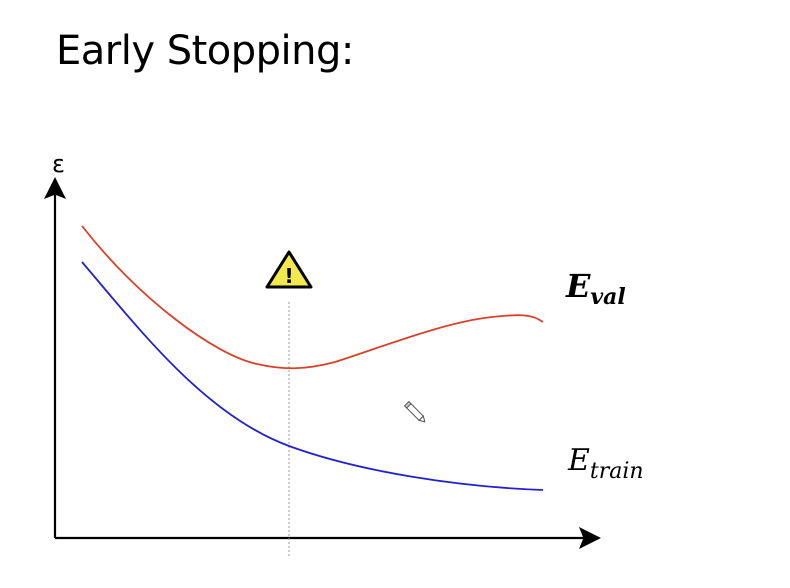  Describe the element at coordinates (607, 297) in the screenshot. I see `label-e-val-sub: val` at that location.